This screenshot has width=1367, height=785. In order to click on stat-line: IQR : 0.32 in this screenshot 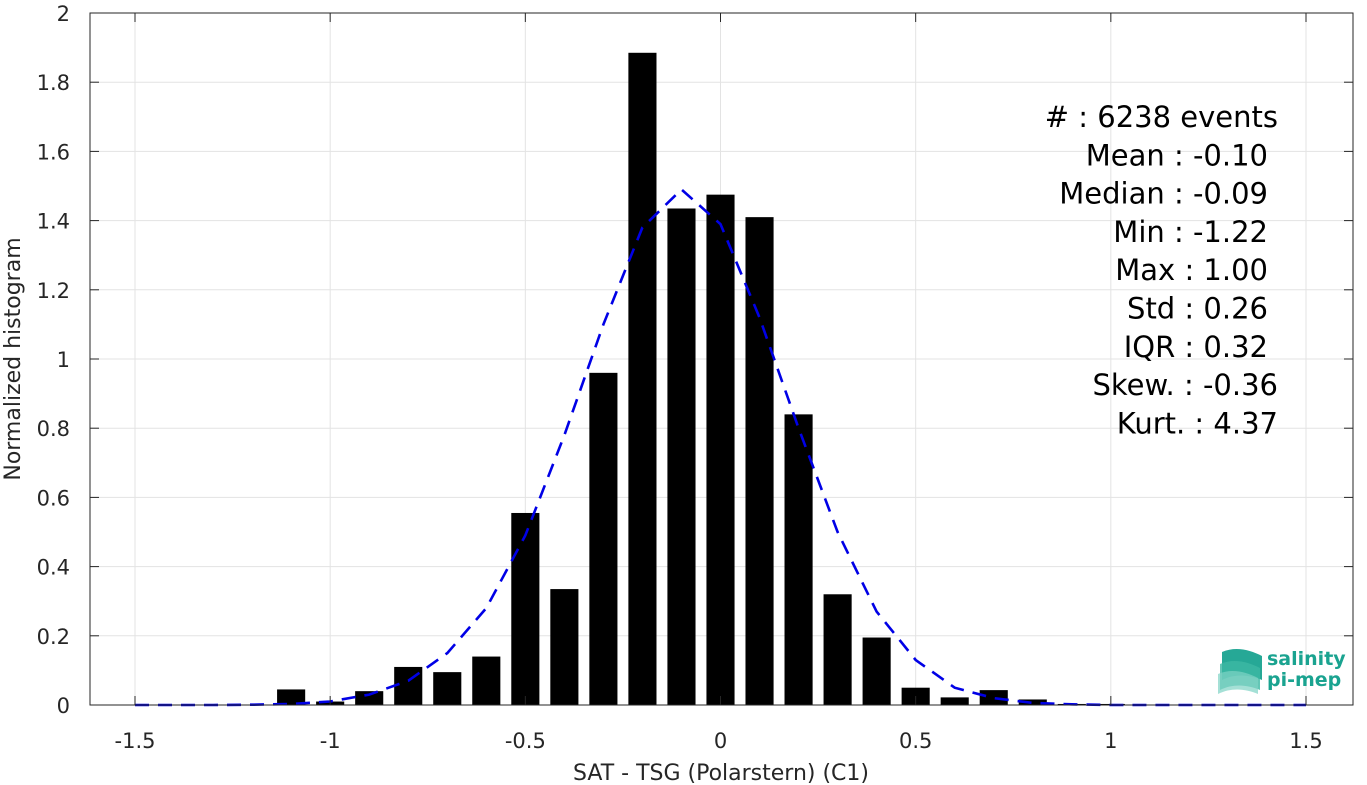, I will do `click(1196, 347)`.